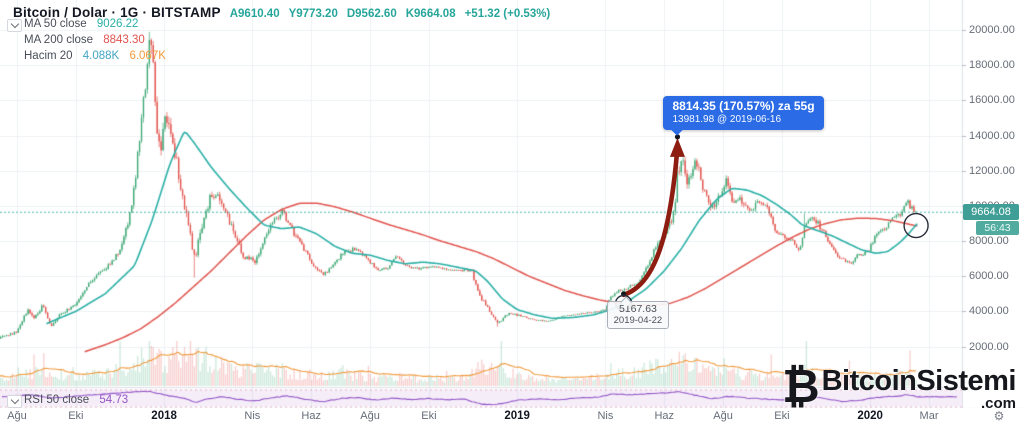  Describe the element at coordinates (997, 227) in the screenshot. I see `bar-countdown-label: 56:43` at that location.